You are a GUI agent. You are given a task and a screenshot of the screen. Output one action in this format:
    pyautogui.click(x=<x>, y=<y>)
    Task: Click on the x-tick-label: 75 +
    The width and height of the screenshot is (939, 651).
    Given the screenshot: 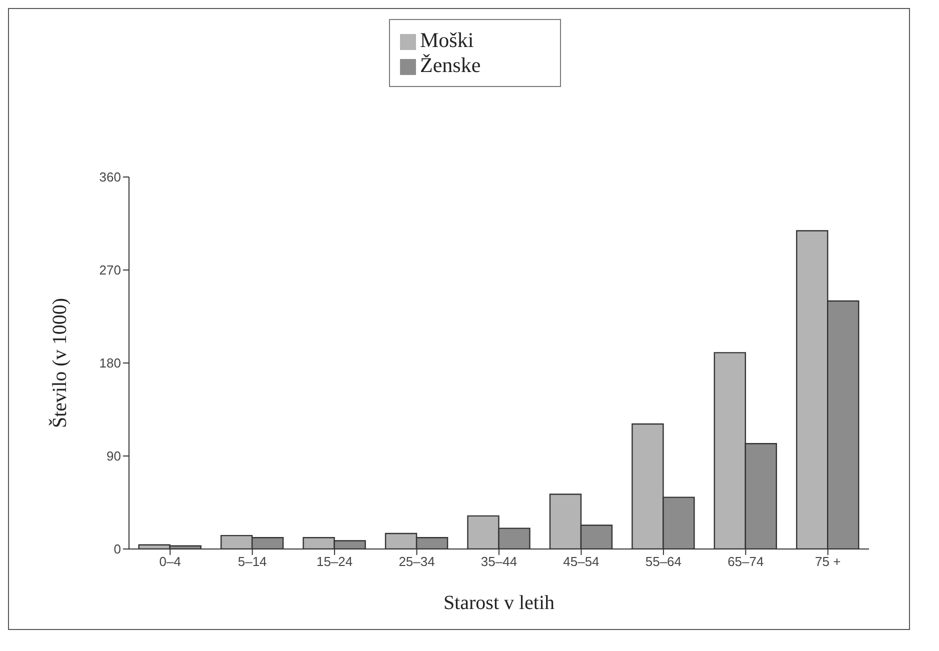 What is the action you would take?
    pyautogui.click(x=828, y=562)
    